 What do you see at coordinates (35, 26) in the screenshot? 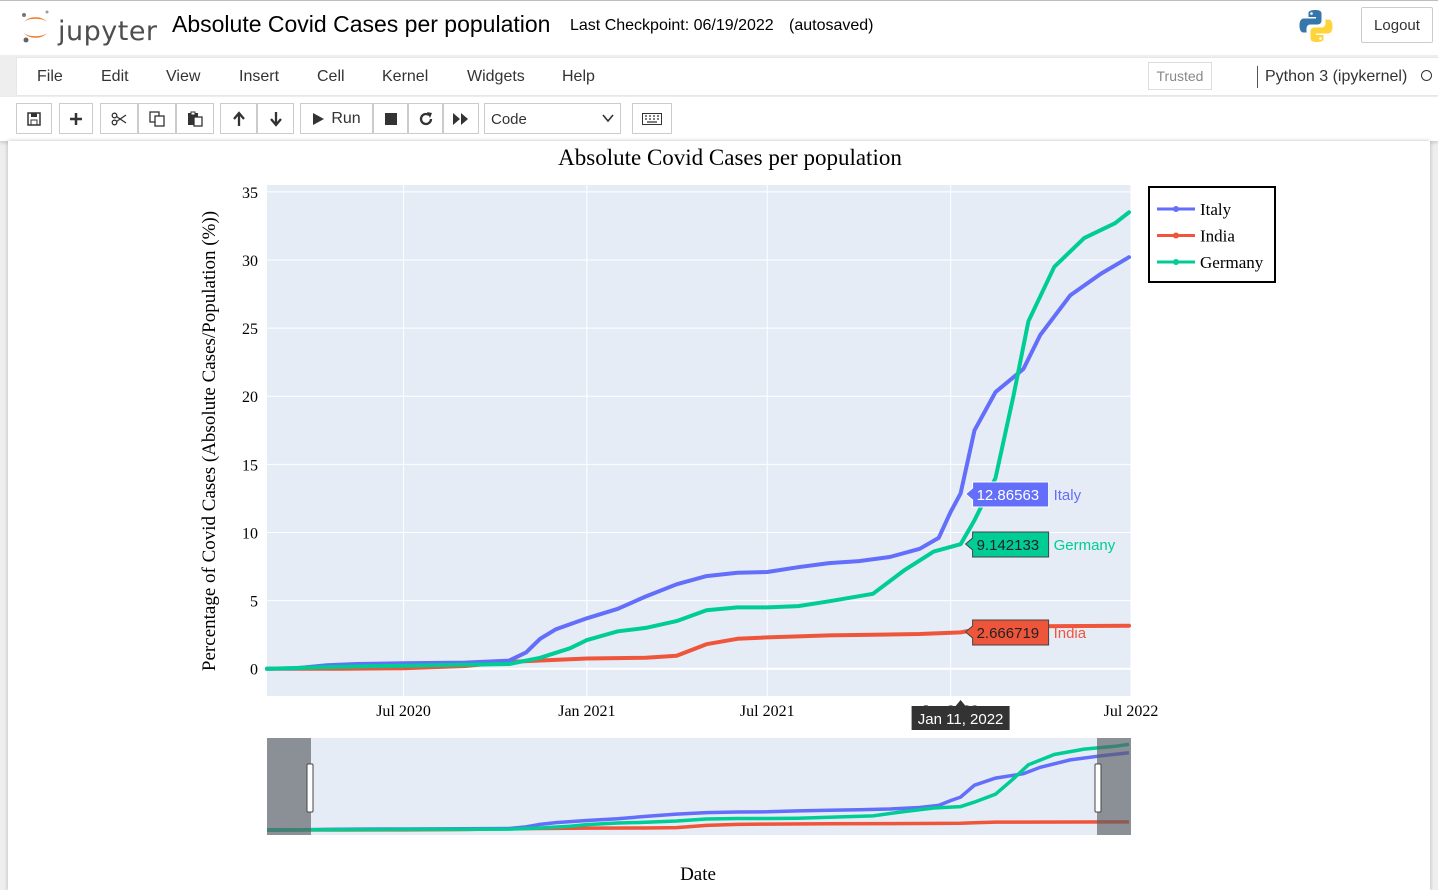
I see `jupyter-orbit-icon` at bounding box center [35, 26].